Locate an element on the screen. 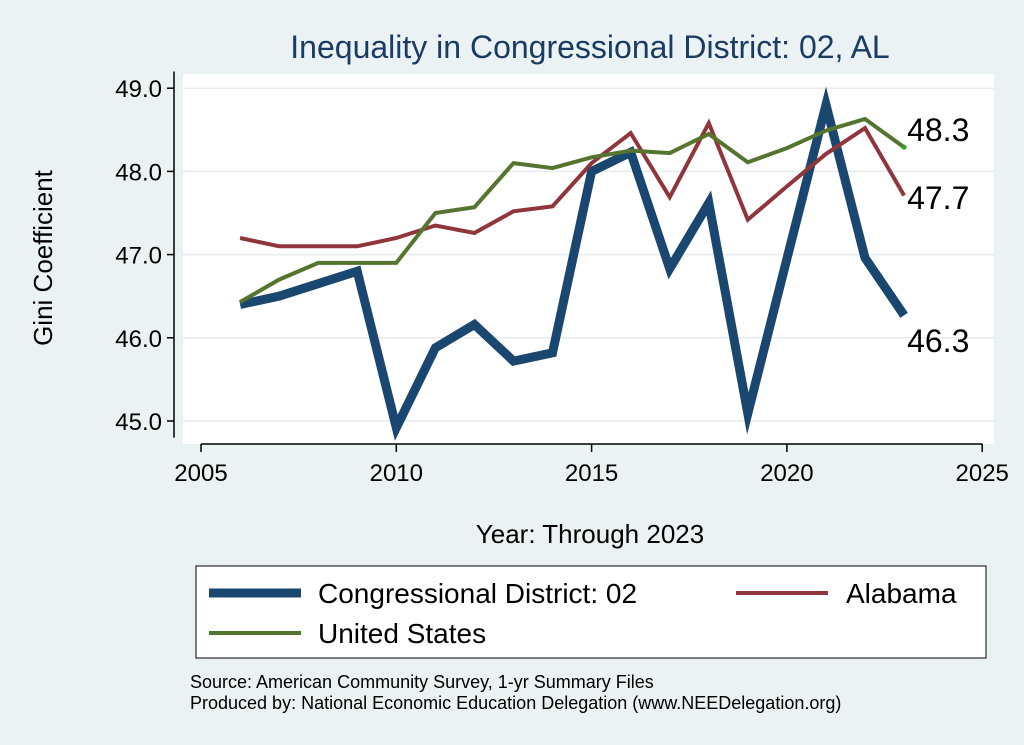  y-tick-label-2: 47.0 is located at coordinates (138, 256).